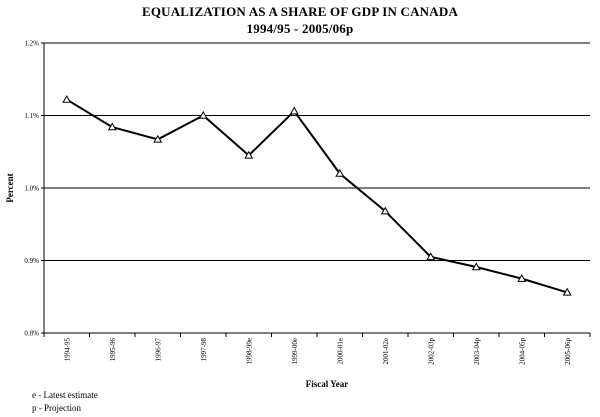  I want to click on x-tick-label: 1997-98, so click(204, 350).